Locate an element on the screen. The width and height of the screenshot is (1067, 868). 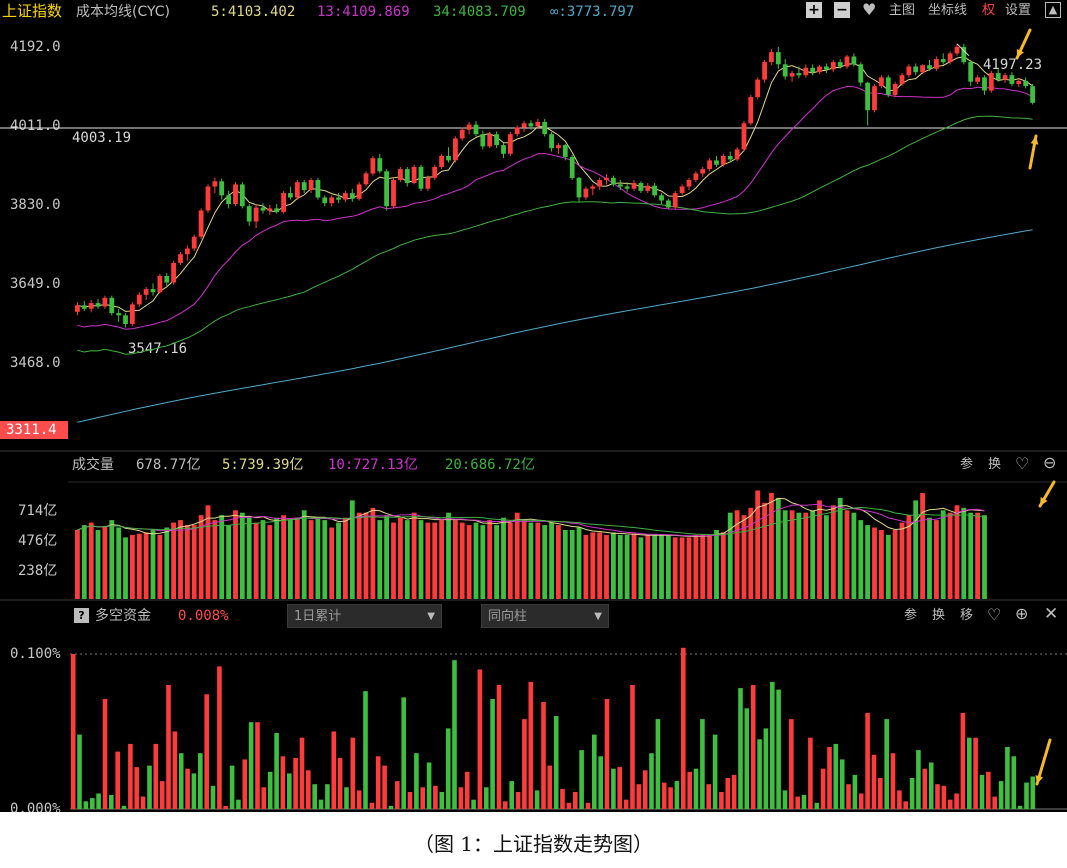
expand-icon: ▲ is located at coordinates (1053, 10).